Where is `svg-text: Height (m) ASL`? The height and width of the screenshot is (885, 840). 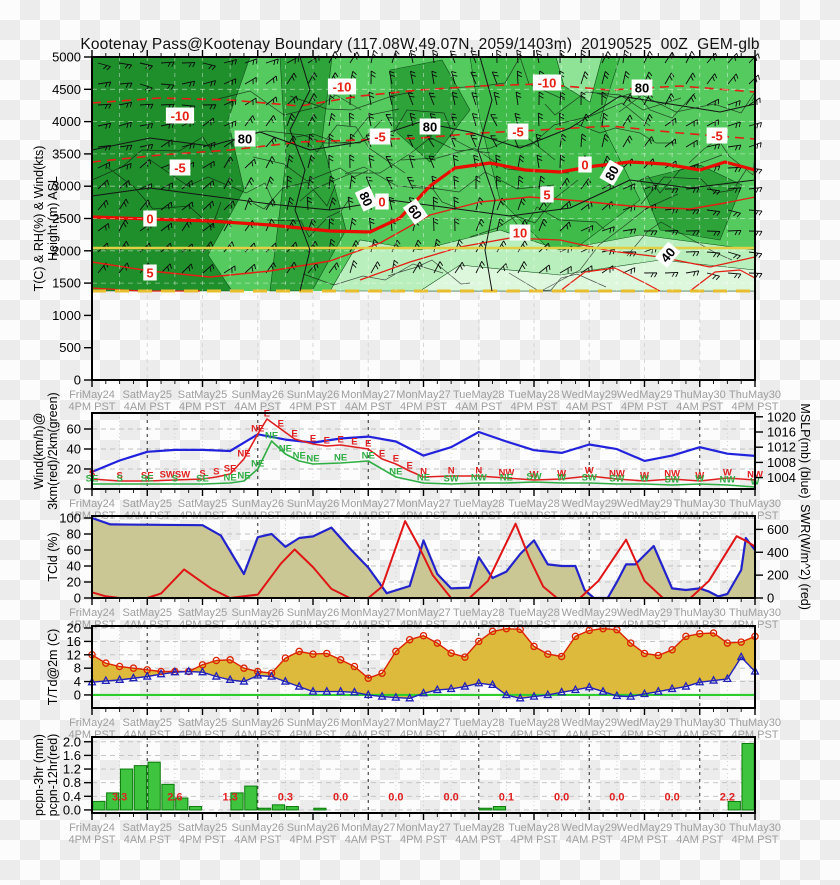
svg-text: Height (m) ASL is located at coordinates (53, 218).